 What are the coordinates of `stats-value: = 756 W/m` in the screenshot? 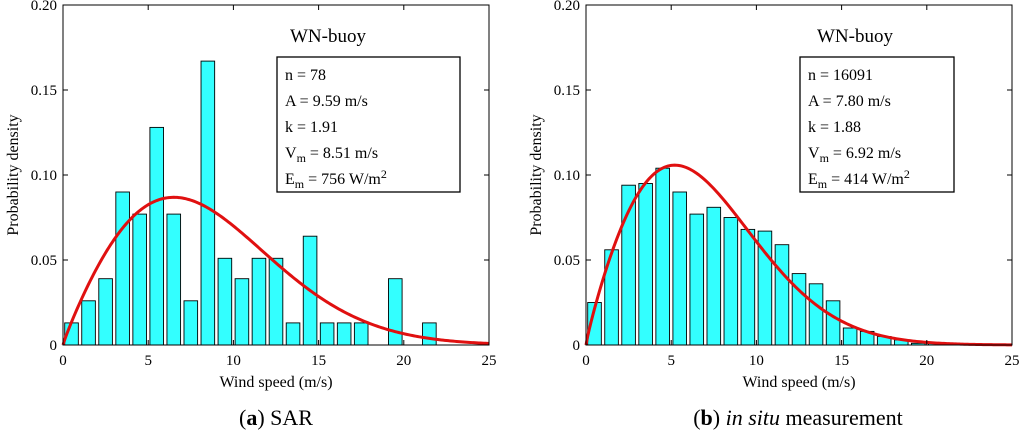 It's located at (342, 179).